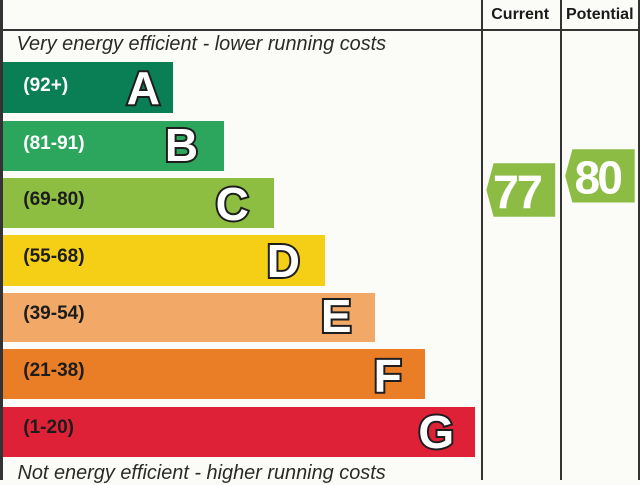  Describe the element at coordinates (388, 376) in the screenshot. I see `svg-text: F` at that location.